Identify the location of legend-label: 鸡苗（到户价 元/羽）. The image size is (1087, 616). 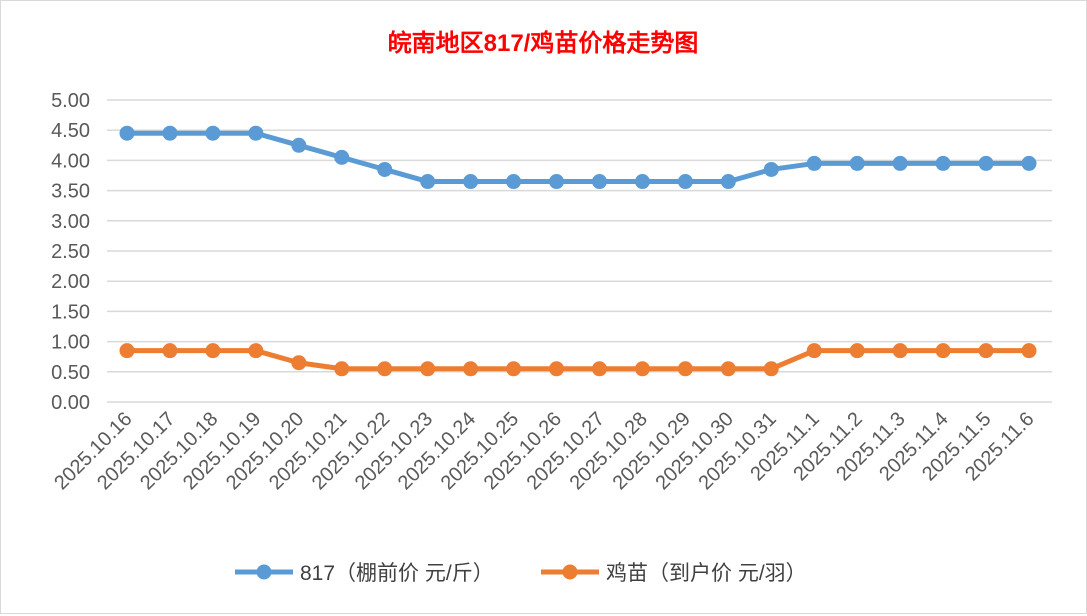
(706, 573).